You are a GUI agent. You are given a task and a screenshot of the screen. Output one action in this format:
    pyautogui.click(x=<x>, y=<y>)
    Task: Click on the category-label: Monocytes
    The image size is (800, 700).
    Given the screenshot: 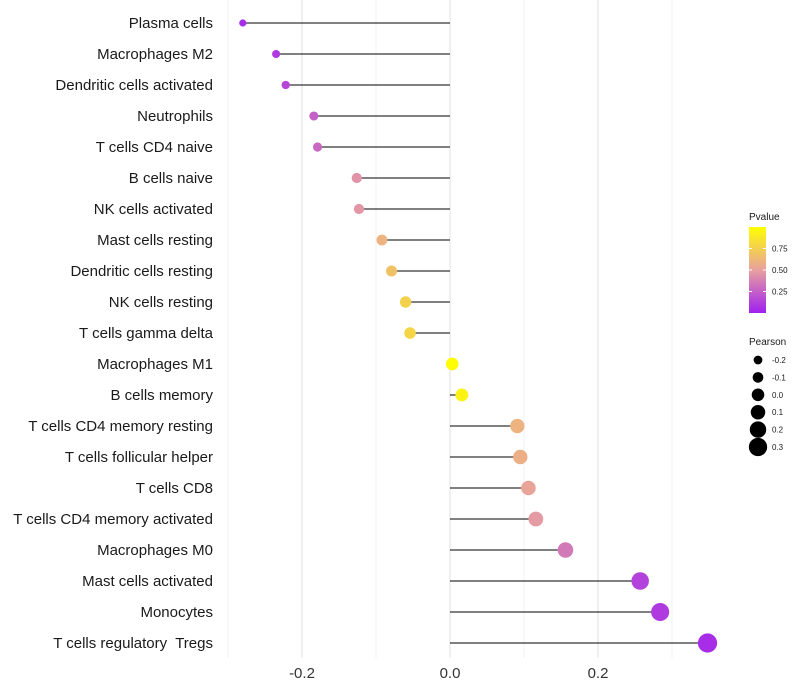 What is the action you would take?
    pyautogui.click(x=176, y=612)
    